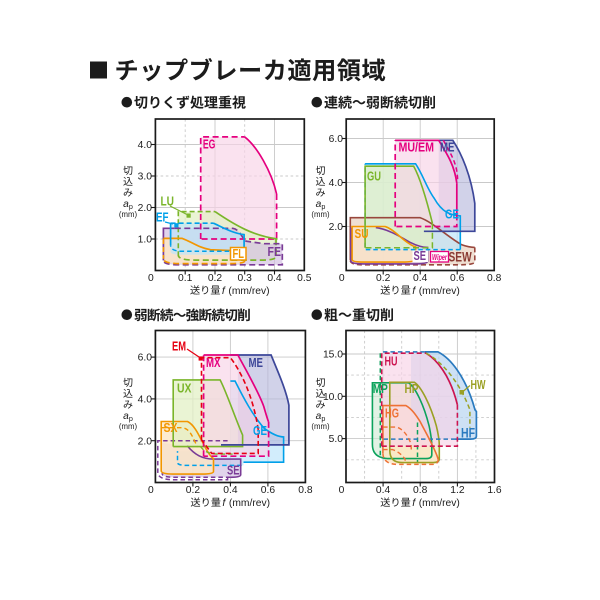 This screenshot has height=600, width=600. I want to click on svg-text: SX, so click(171, 428).